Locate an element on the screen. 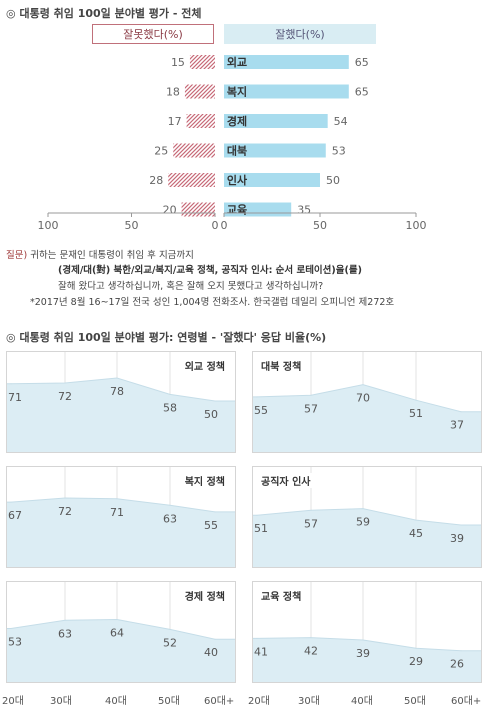 This screenshot has width=485, height=710. category-label-3: 대북 is located at coordinates (237, 151).